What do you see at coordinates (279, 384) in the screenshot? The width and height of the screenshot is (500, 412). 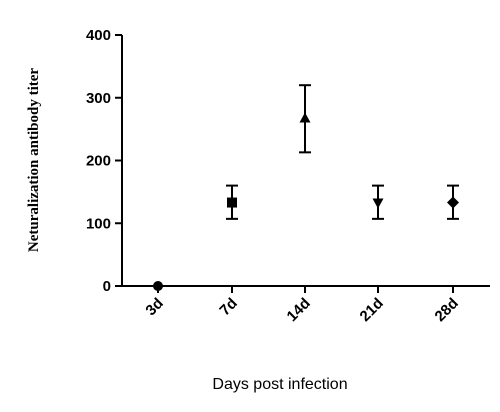 I see `x-axis-label: Days post infection` at bounding box center [279, 384].